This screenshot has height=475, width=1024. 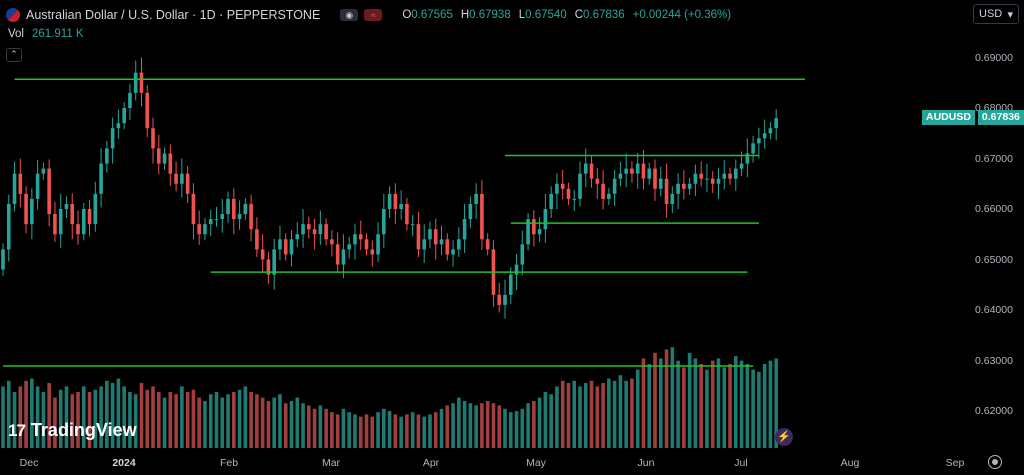 I want to click on tradingview-logo: 17 TradingView, so click(x=72, y=430).